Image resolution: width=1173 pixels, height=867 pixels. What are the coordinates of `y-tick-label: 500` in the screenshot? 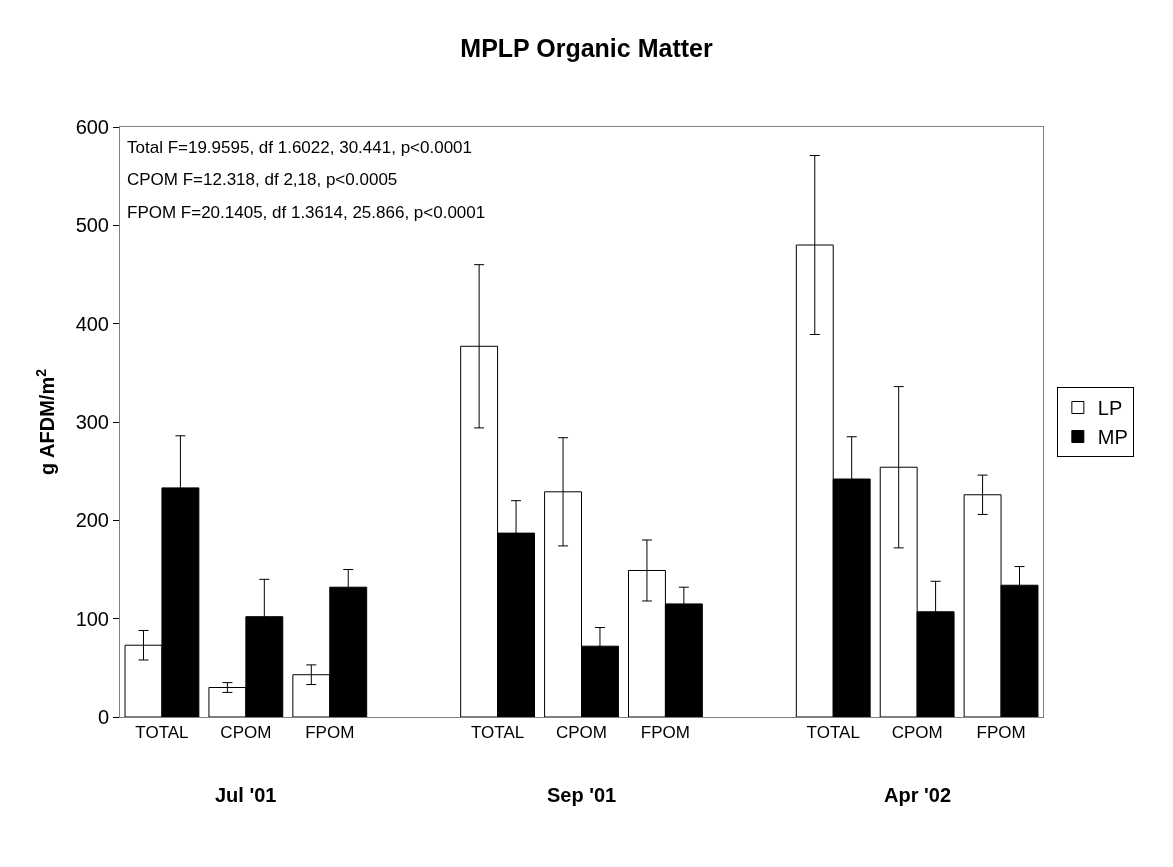 It's located at (92, 225).